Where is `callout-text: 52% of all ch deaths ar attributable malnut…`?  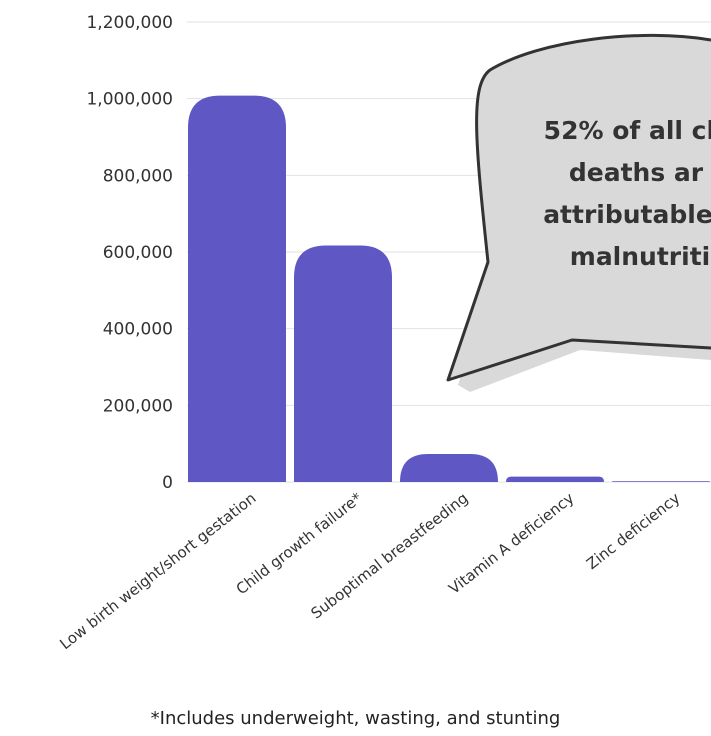 callout-text: 52% of all ch deaths ar attributable malnut… is located at coordinates (627, 193).